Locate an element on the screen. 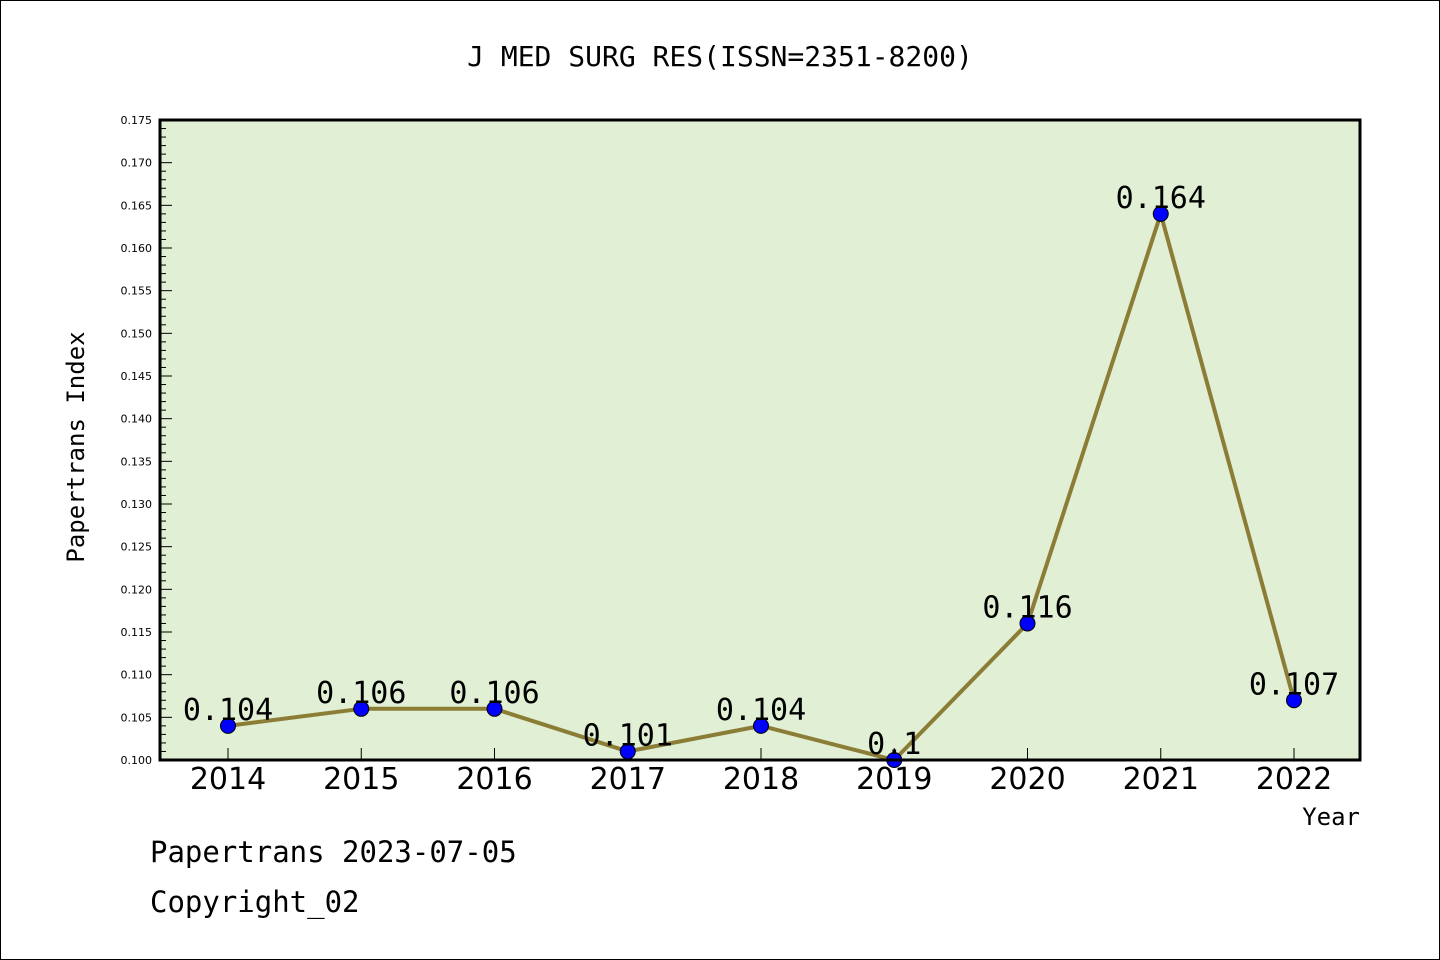 The height and width of the screenshot is (960, 1440). x-tick-label: 2014 is located at coordinates (228, 779).